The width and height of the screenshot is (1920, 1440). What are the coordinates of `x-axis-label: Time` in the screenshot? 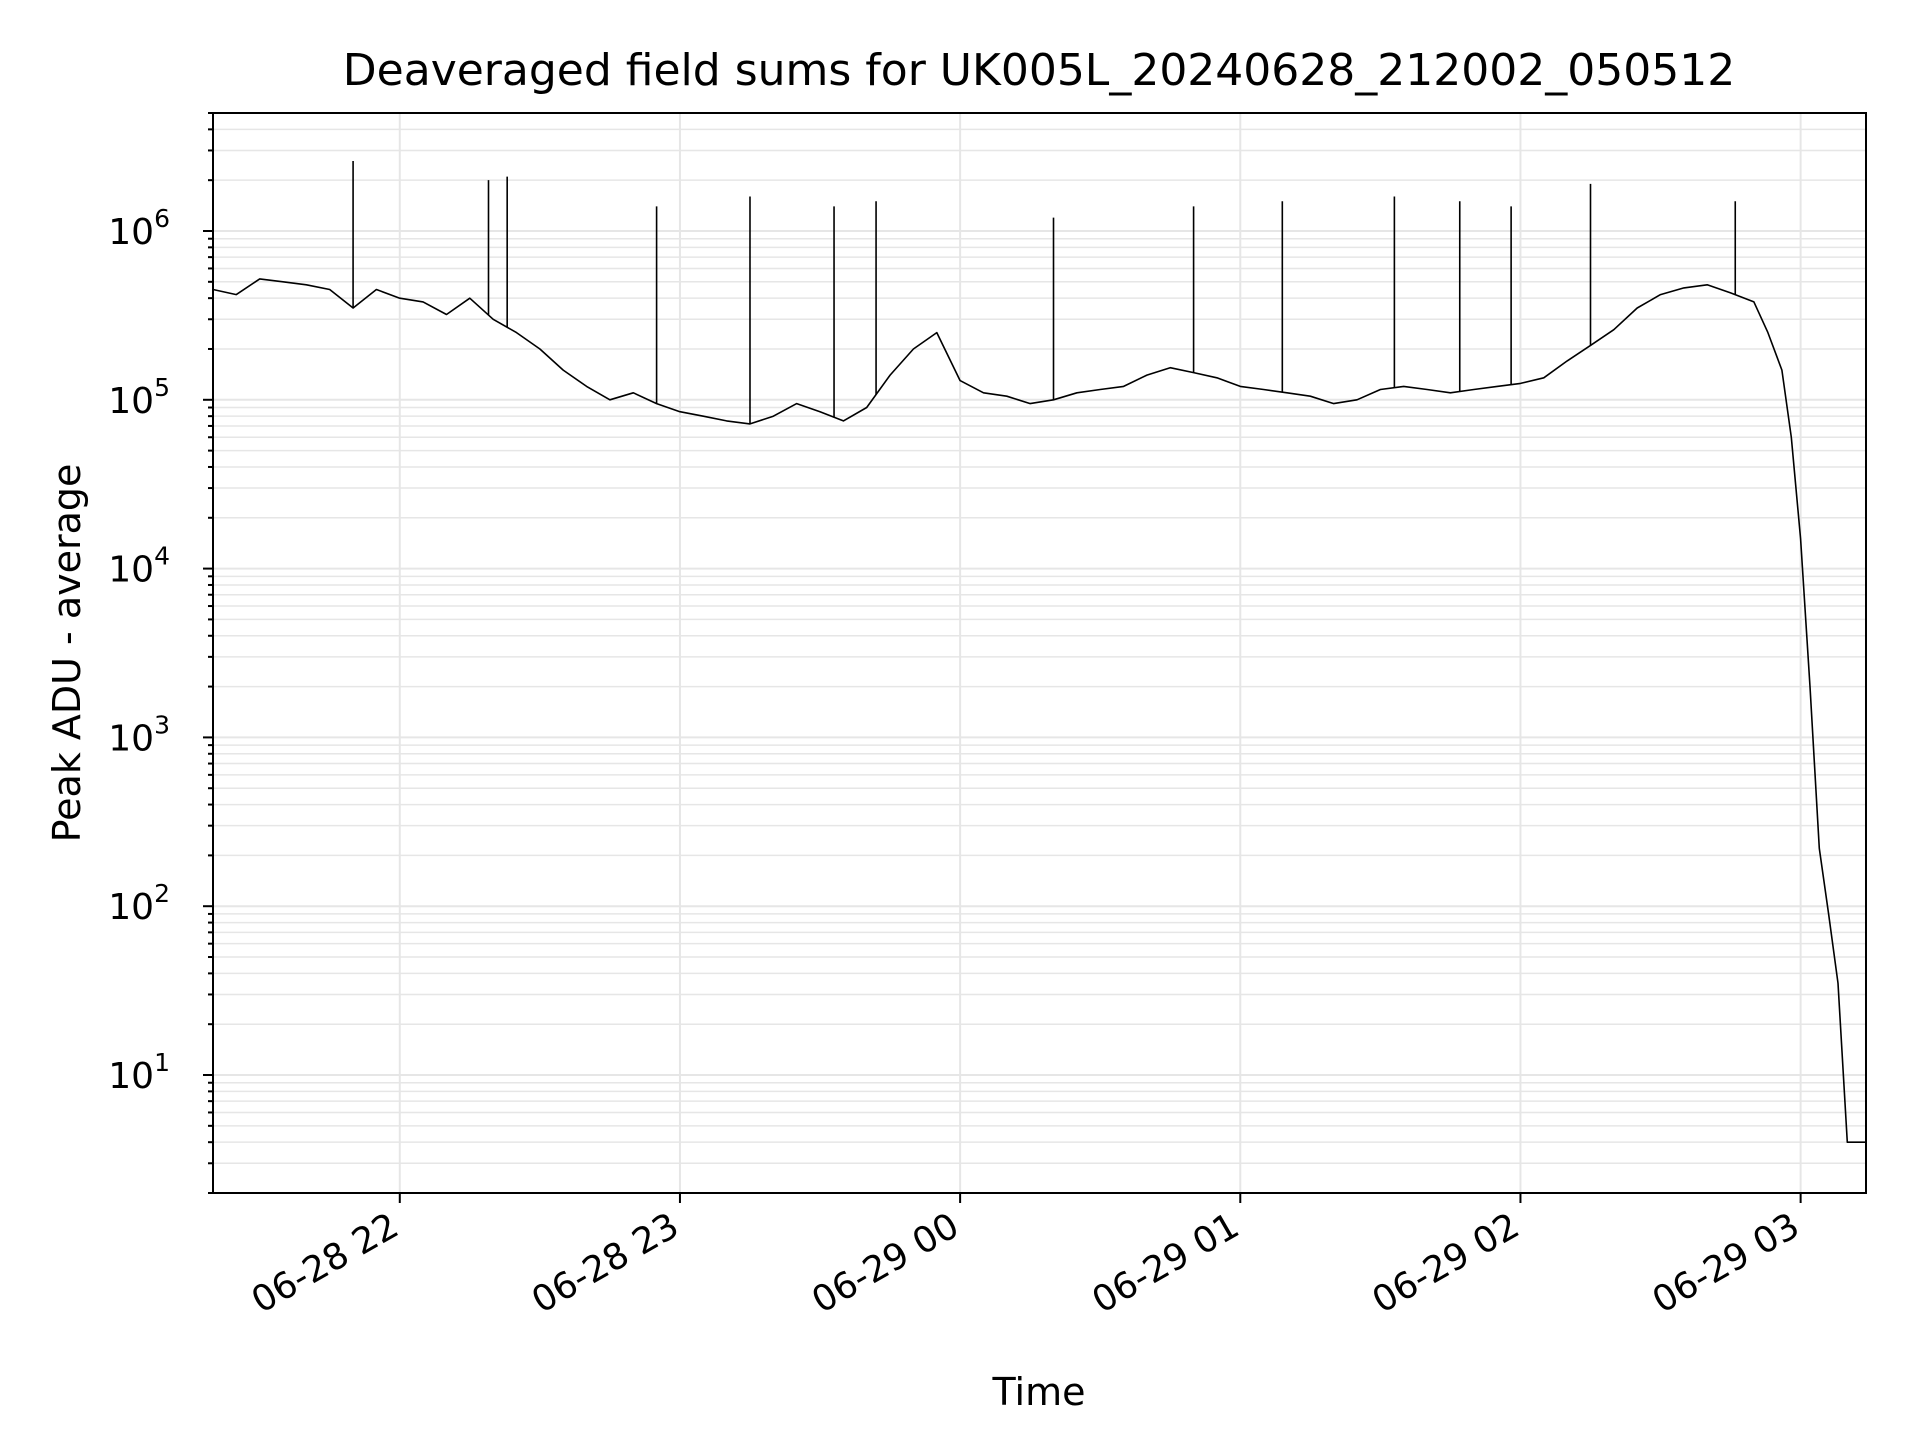 It's located at (1039, 1392).